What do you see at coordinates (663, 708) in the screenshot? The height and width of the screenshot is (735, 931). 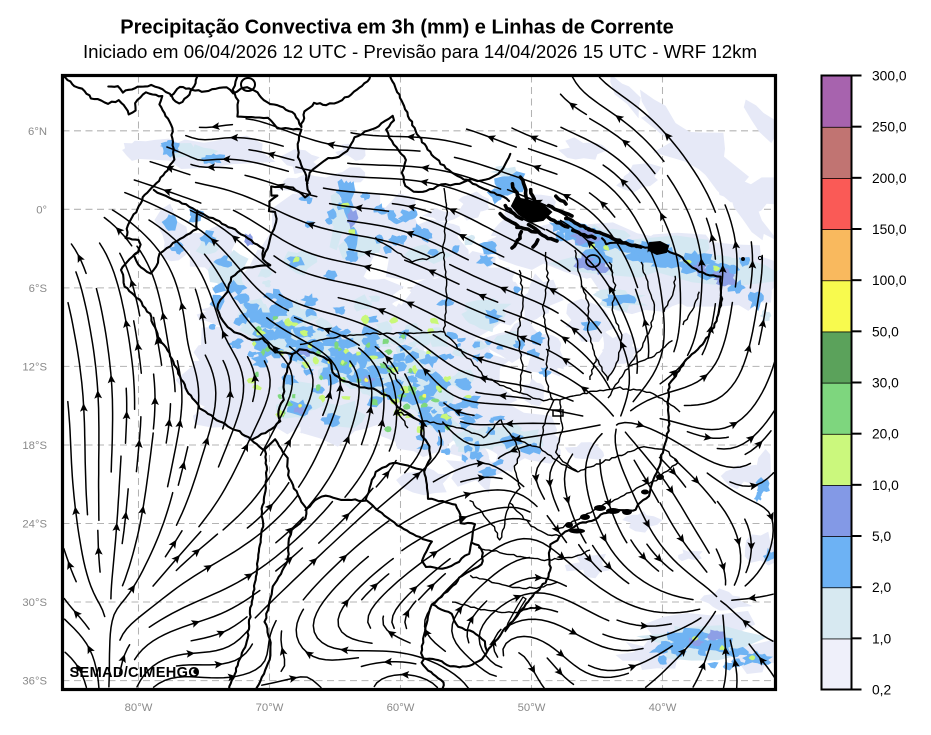 I see `svg-text: 40°W` at bounding box center [663, 708].